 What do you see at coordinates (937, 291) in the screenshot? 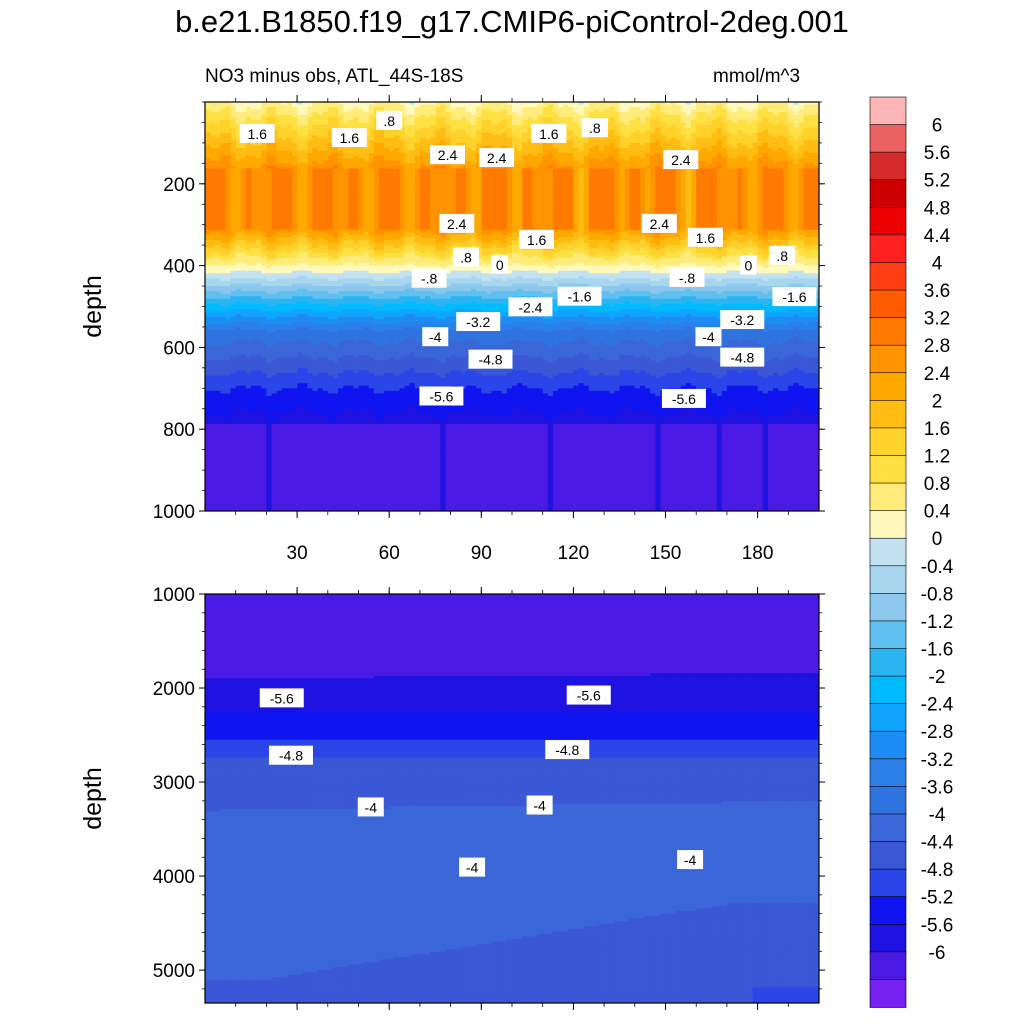
I see `colorbar-label: 3.6` at bounding box center [937, 291].